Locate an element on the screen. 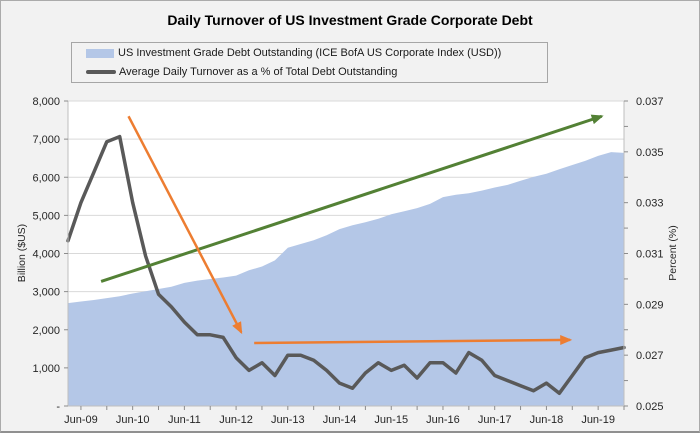 This screenshot has height=438, width=700. left-axis-tick-label: 8,000 is located at coordinates (46, 102).